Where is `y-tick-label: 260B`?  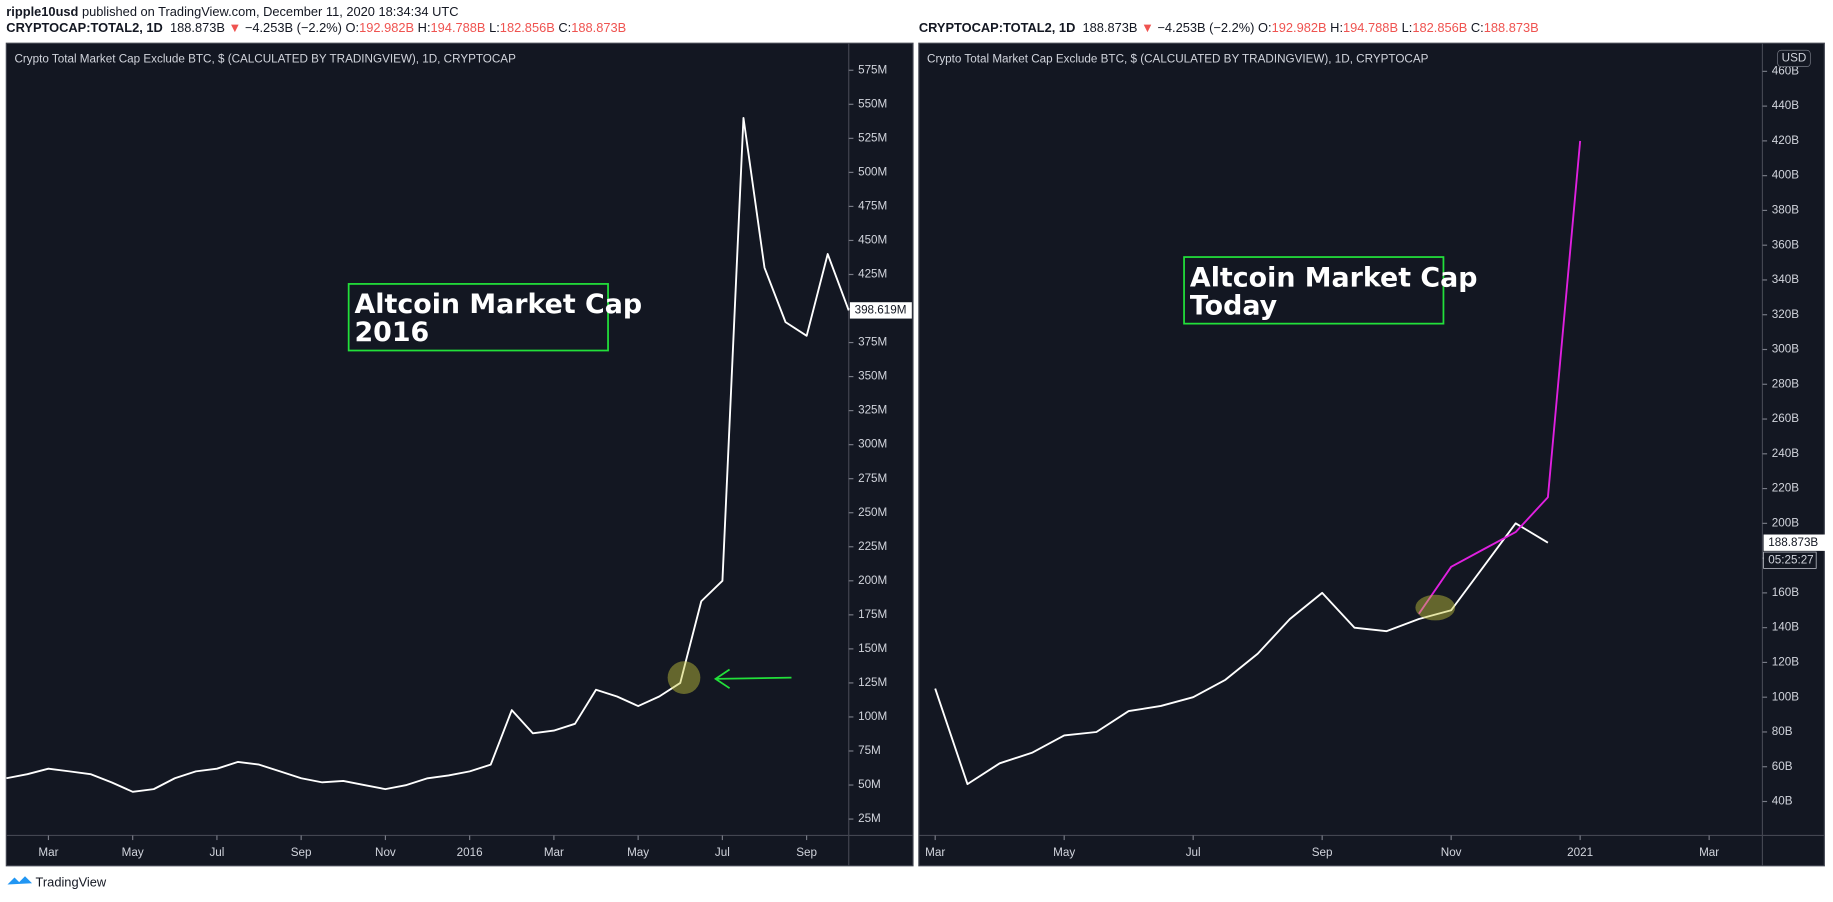
y-tick-label: 260B is located at coordinates (1785, 418).